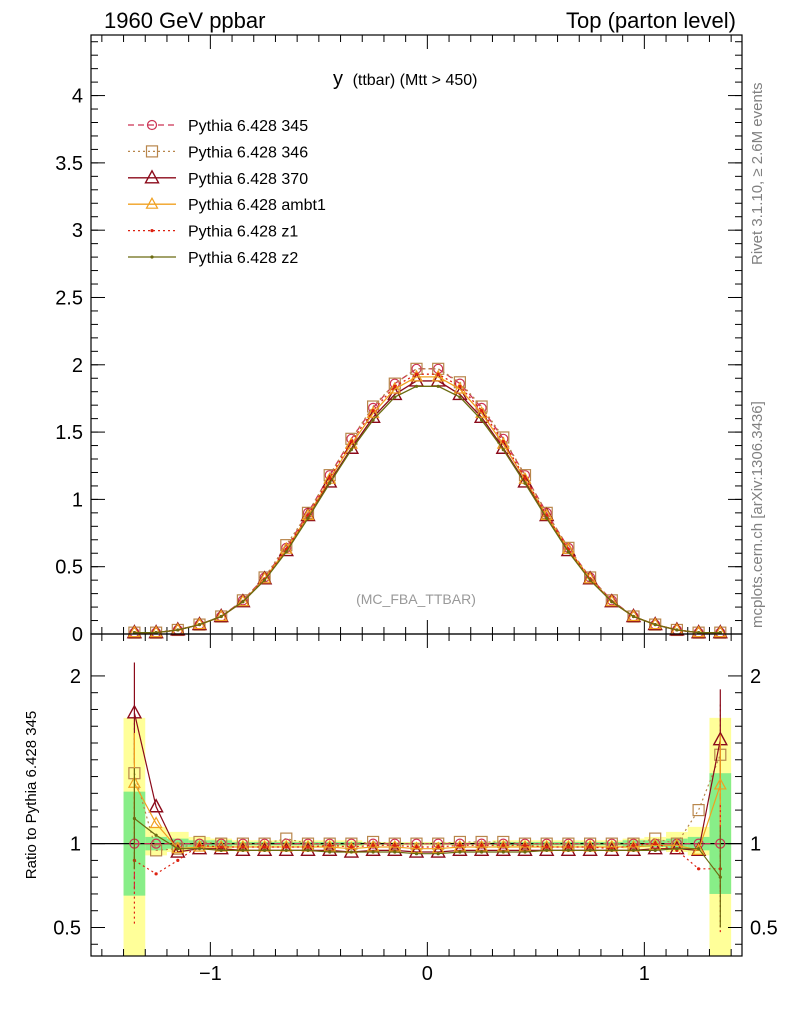 This screenshot has width=786, height=1024. Describe the element at coordinates (77, 500) in the screenshot. I see `y-tick-label: 1` at that location.